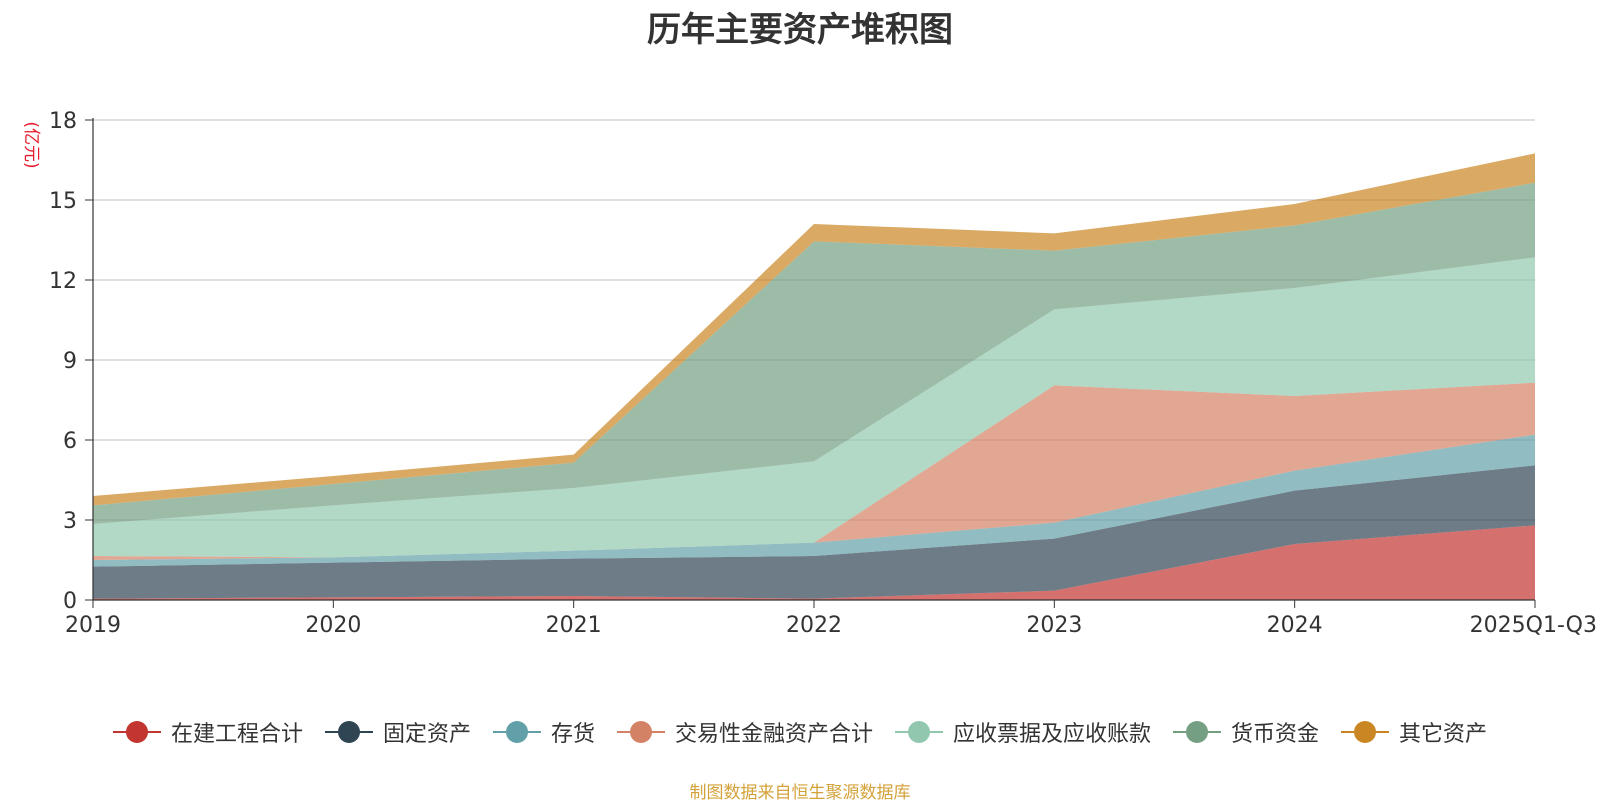 This screenshot has width=1600, height=803. I want to click on legend-item: 货币资金, so click(1246, 732).